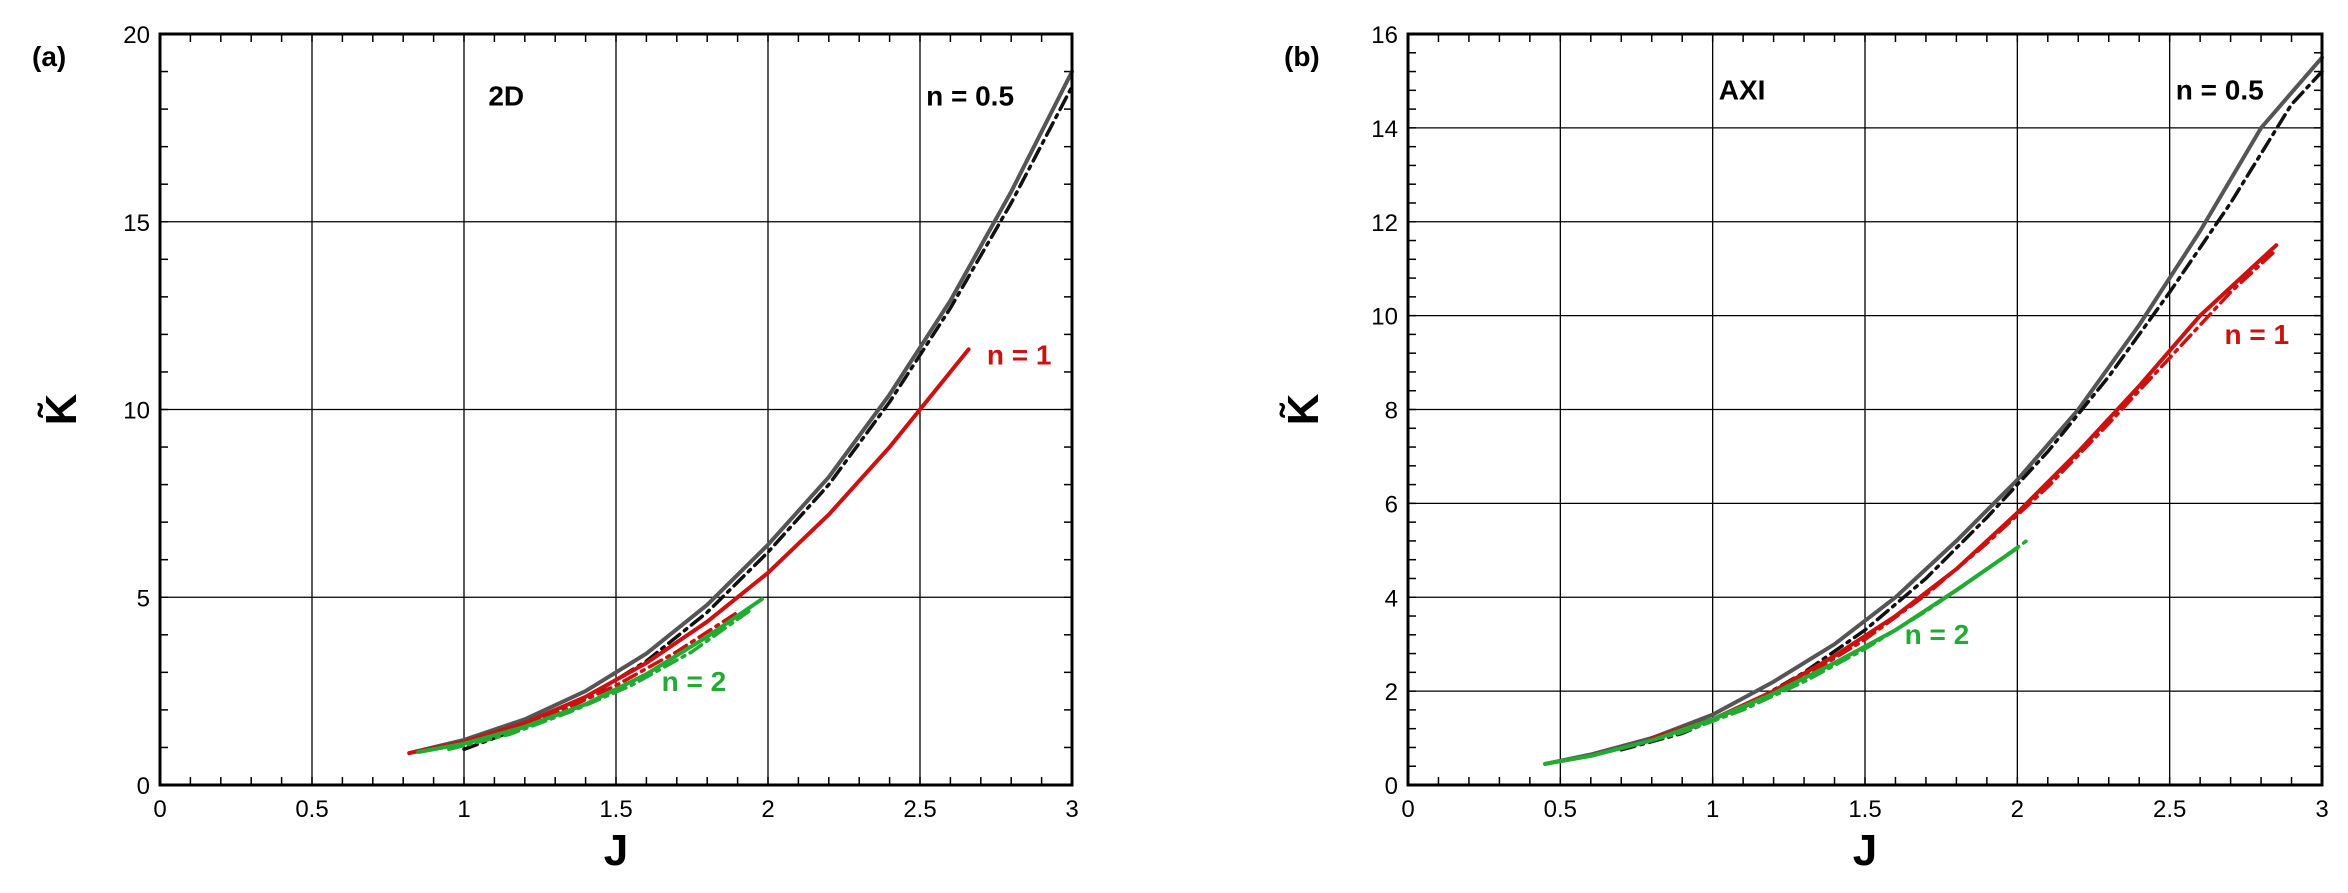 This screenshot has width=2348, height=893. Describe the element at coordinates (1391, 504) in the screenshot. I see `y-tick-label: 6` at that location.